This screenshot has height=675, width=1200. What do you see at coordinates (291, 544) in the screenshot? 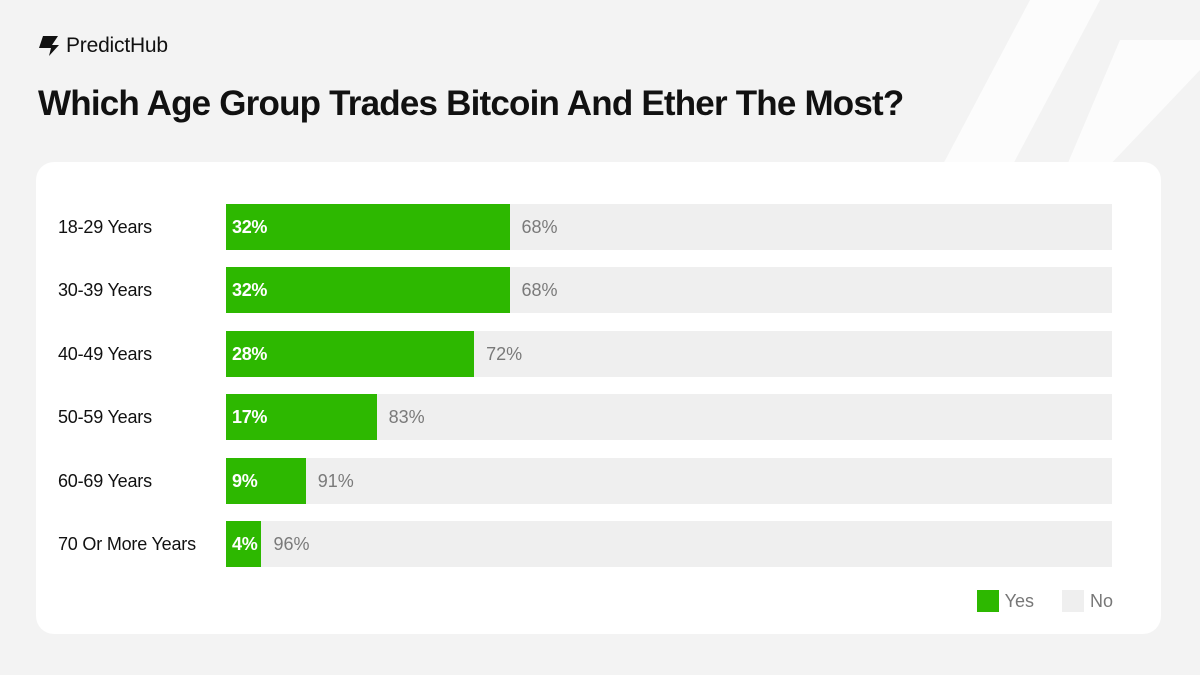
I see `data-label-no: 96%` at bounding box center [291, 544].